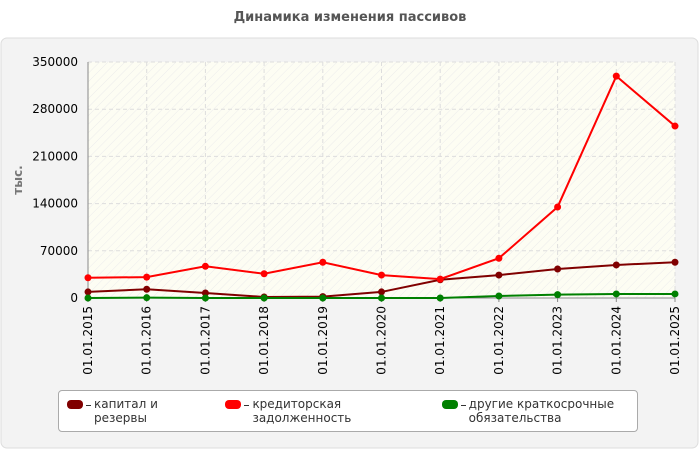 Image resolution: width=700 pixels, height=450 pixels. What do you see at coordinates (55, 62) in the screenshot?
I see `y-tick-label: 350000` at bounding box center [55, 62].